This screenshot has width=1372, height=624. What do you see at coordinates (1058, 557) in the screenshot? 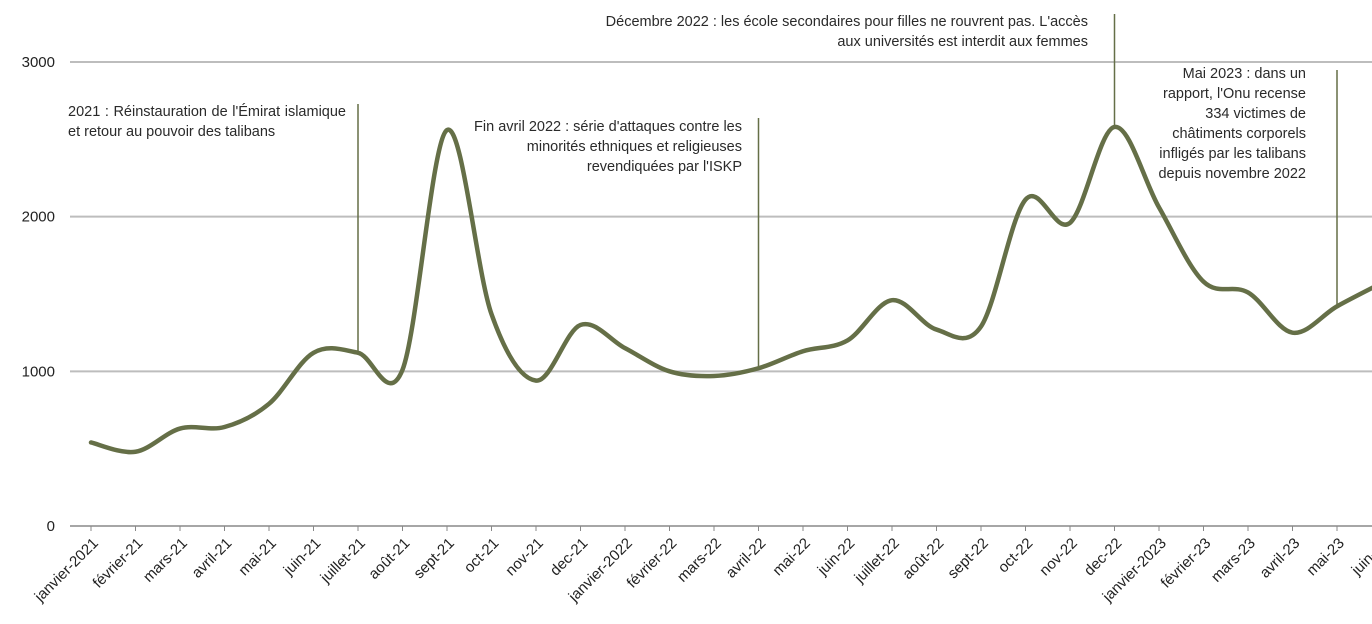
I see `x-tick-label: nov-22` at bounding box center [1058, 557].